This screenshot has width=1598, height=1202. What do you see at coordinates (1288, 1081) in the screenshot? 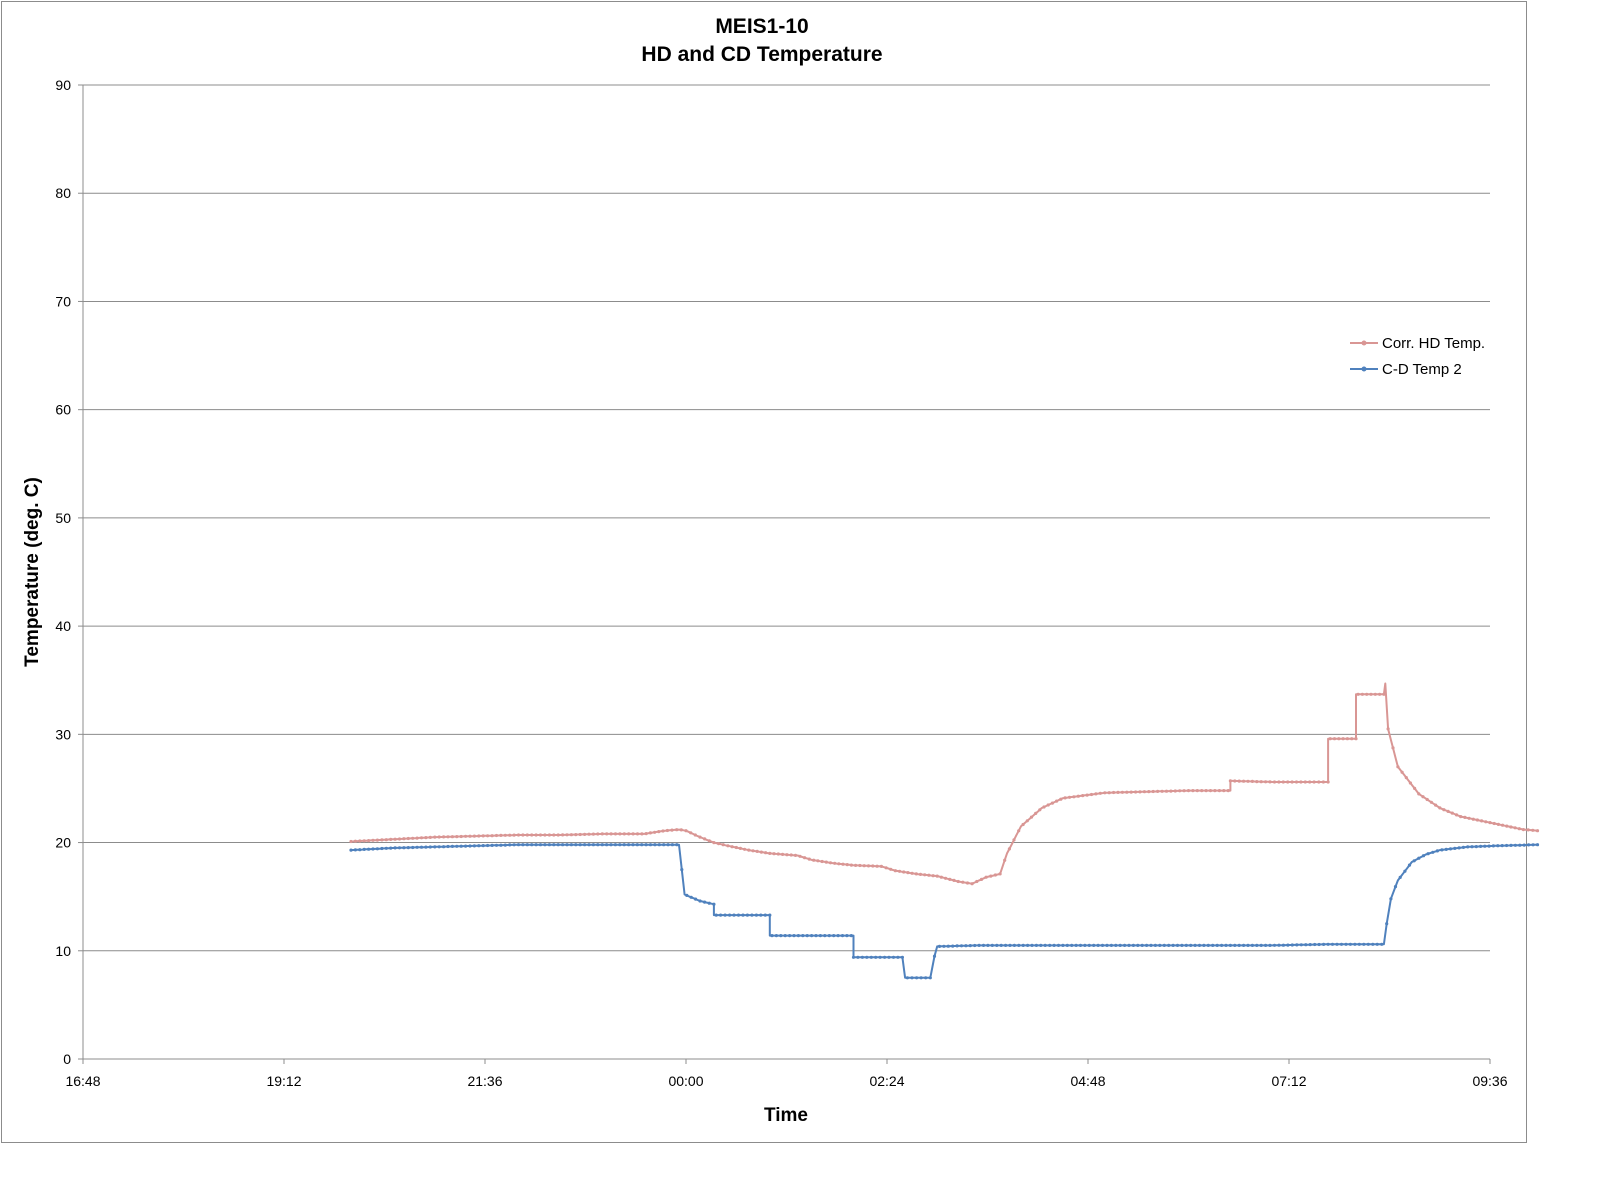
I see `x-tick-label: 07:12` at bounding box center [1288, 1081].